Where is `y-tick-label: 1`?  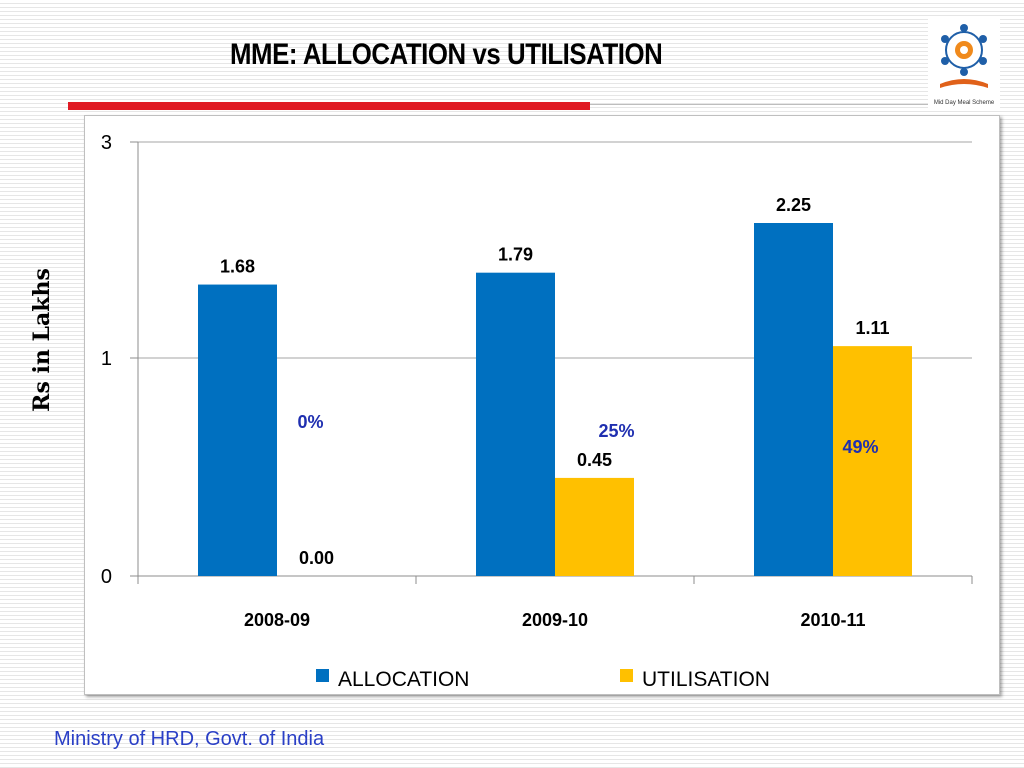 y-tick-label: 1 is located at coordinates (106, 359).